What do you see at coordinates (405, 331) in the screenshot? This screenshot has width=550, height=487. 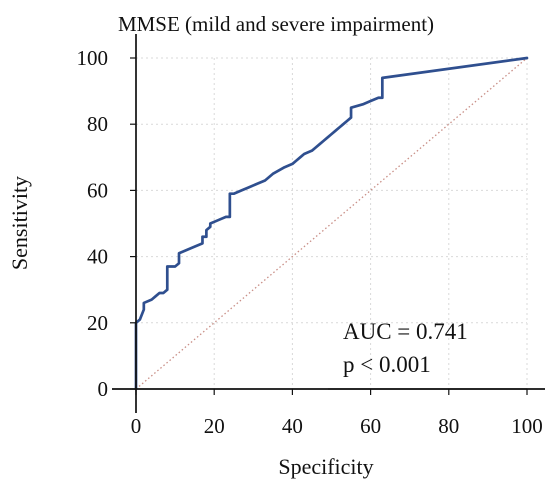 I see `auc-annotation: AUC = 0.741` at bounding box center [405, 331].